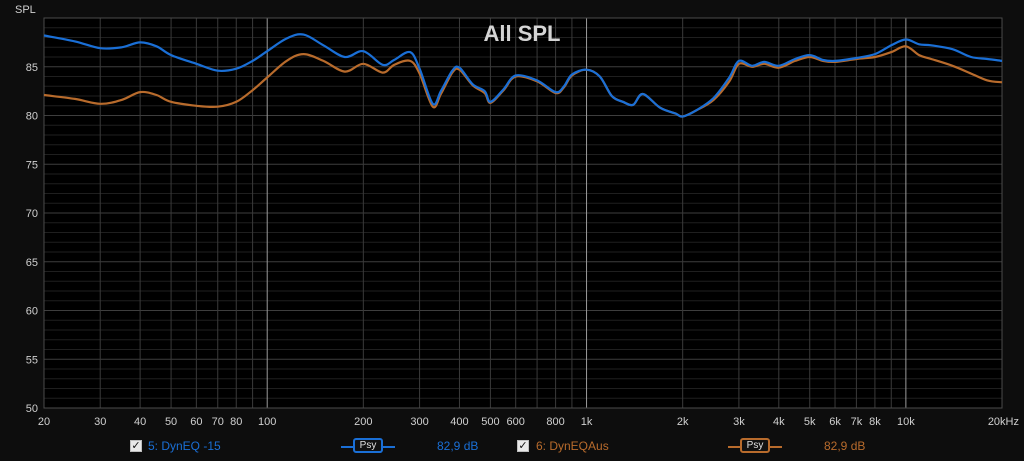 This screenshot has height=461, width=1024. Describe the element at coordinates (419, 422) in the screenshot. I see `x-tick-label: 300` at that location.